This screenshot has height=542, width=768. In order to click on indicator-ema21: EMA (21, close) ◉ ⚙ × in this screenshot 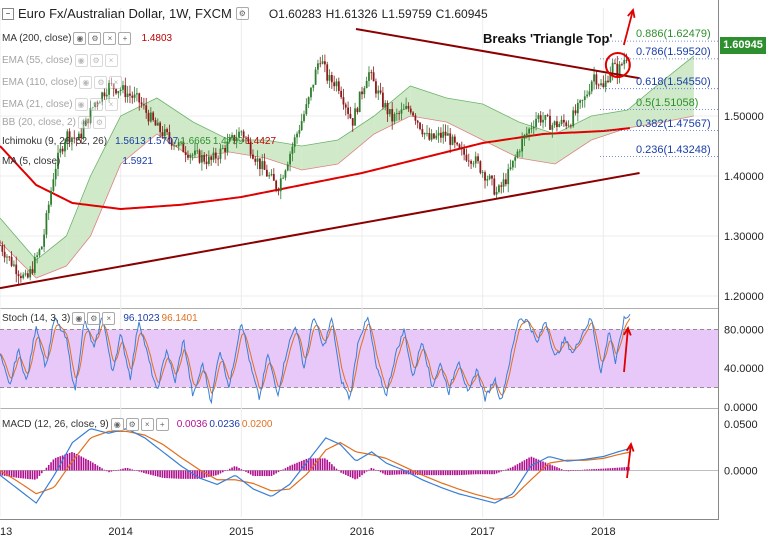, I will do `click(60, 104)`.